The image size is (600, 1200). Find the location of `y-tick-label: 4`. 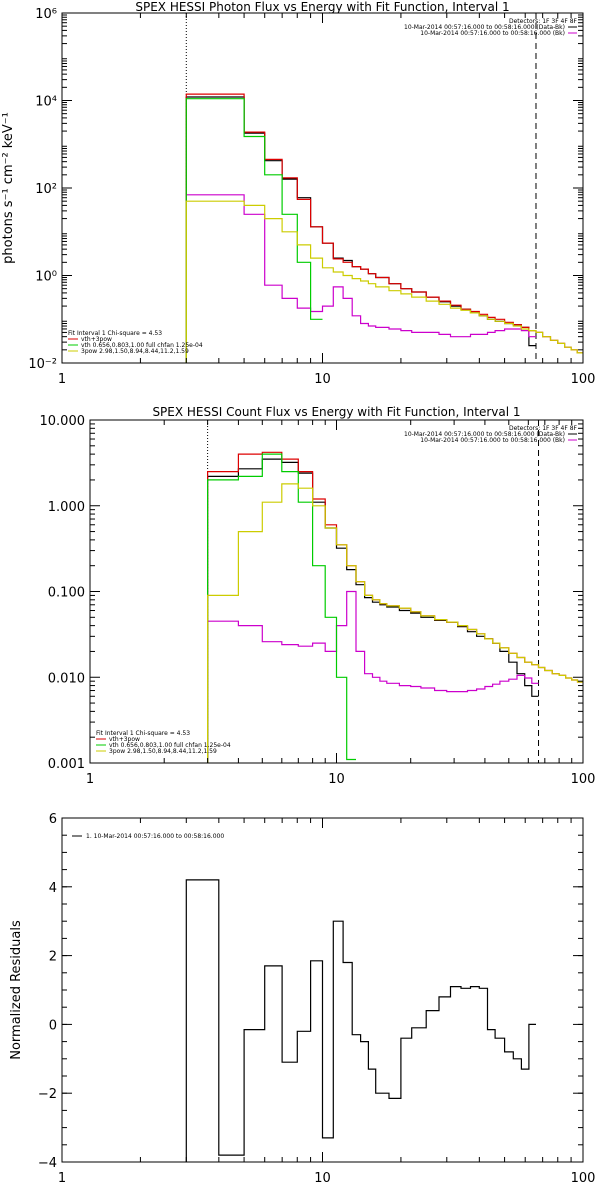

y-tick-label: 4 is located at coordinates (53, 888).